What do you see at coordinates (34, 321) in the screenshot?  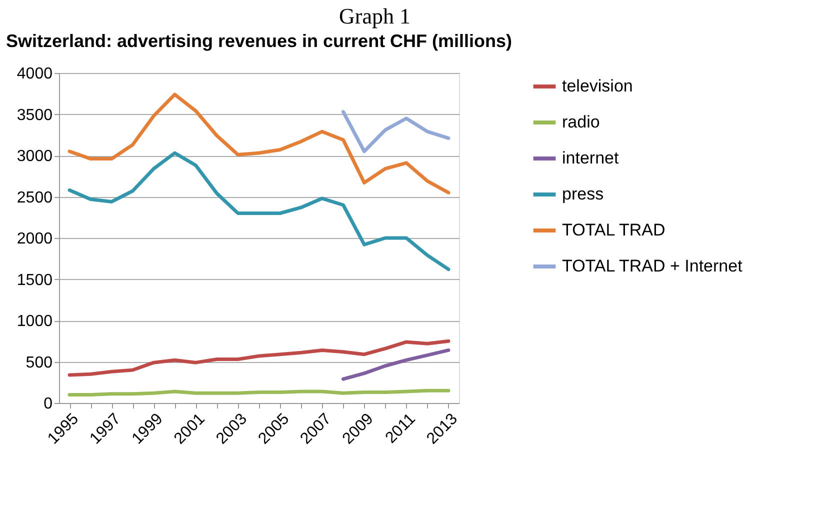 I see `y-tick-label: 1000` at bounding box center [34, 321].